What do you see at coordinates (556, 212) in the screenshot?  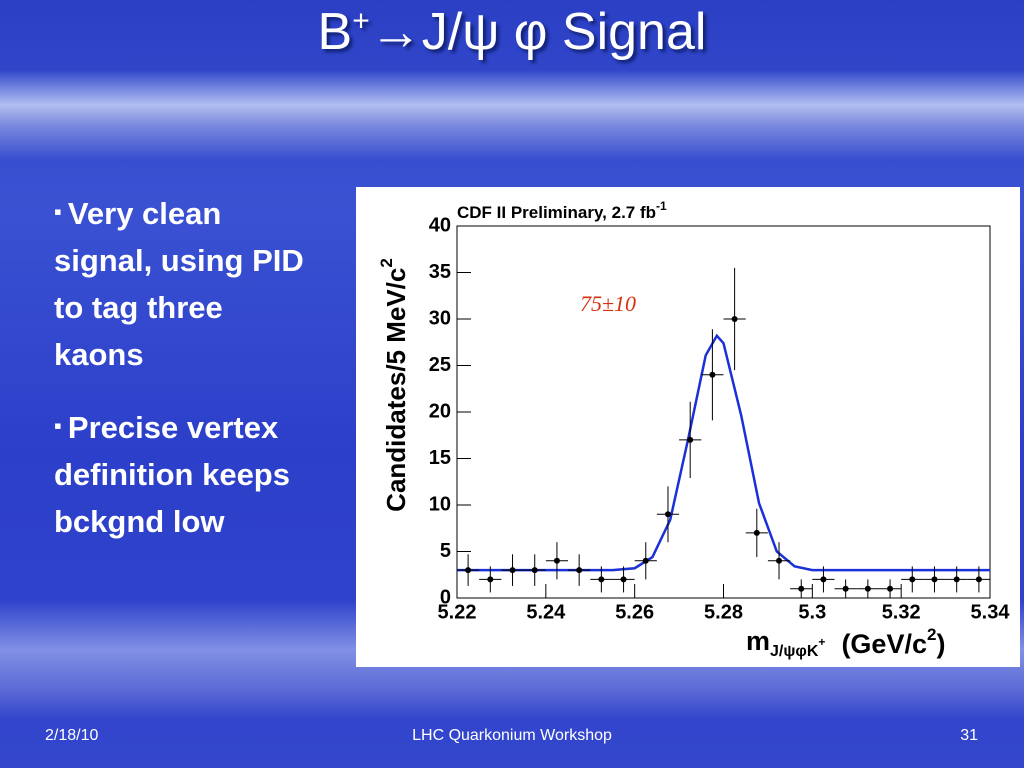 I see `chart-title-text: CDF II Preliminary, 2.7 fb` at bounding box center [556, 212].